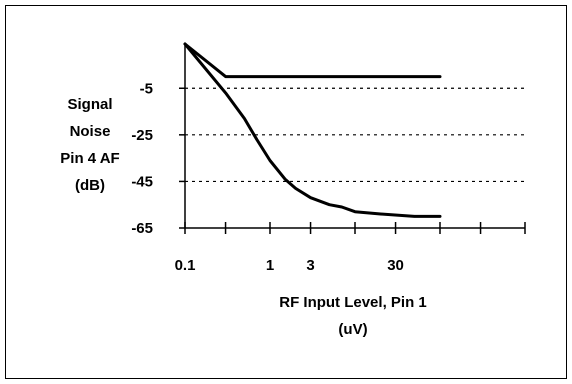 The width and height of the screenshot is (572, 384). What do you see at coordinates (142, 181) in the screenshot?
I see `y-tick-label-45: -45` at bounding box center [142, 181].